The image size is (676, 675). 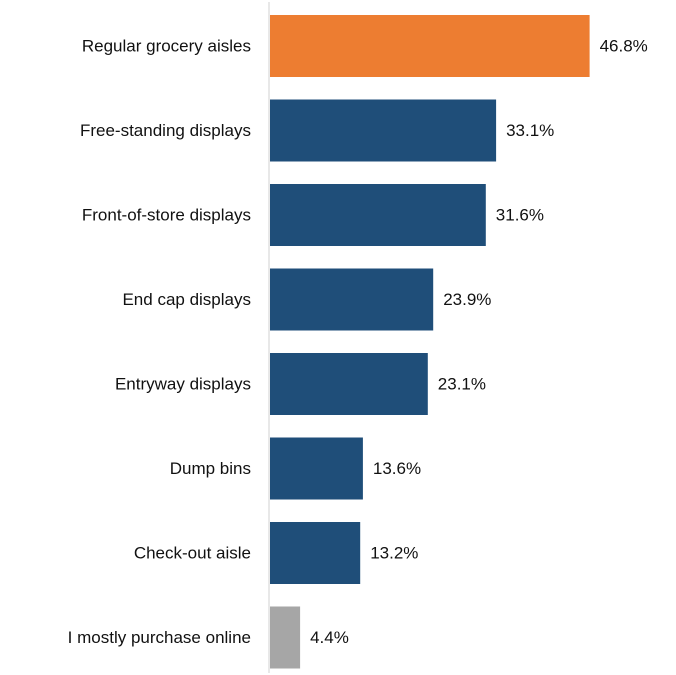 I want to click on bar-end-cap-displays, so click(x=352, y=299).